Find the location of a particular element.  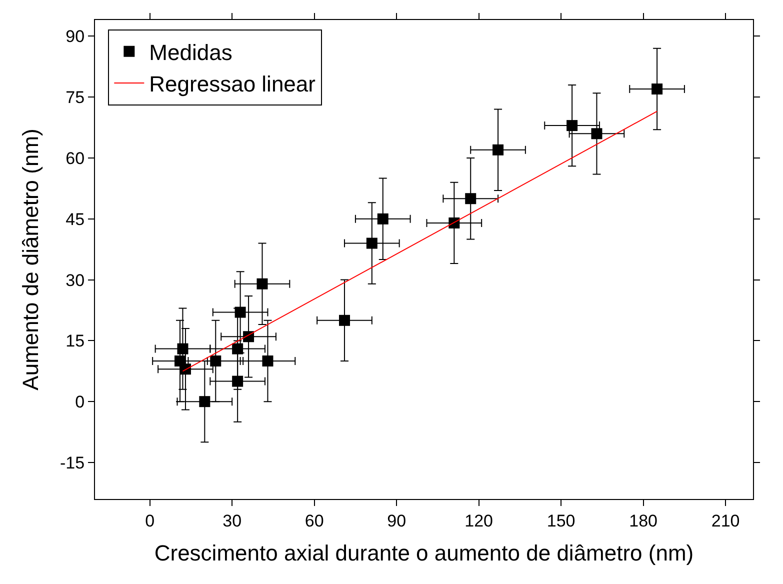

x-tick-label: 180 is located at coordinates (643, 520).